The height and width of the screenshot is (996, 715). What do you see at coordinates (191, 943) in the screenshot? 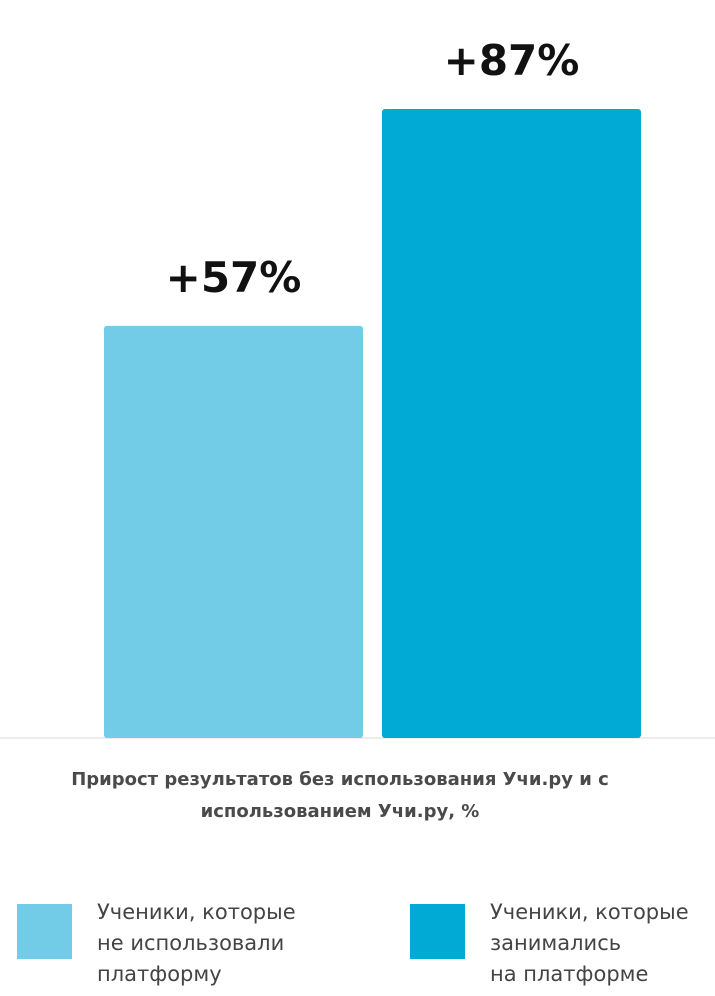
I see `legend-label-line: не использовали` at bounding box center [191, 943].